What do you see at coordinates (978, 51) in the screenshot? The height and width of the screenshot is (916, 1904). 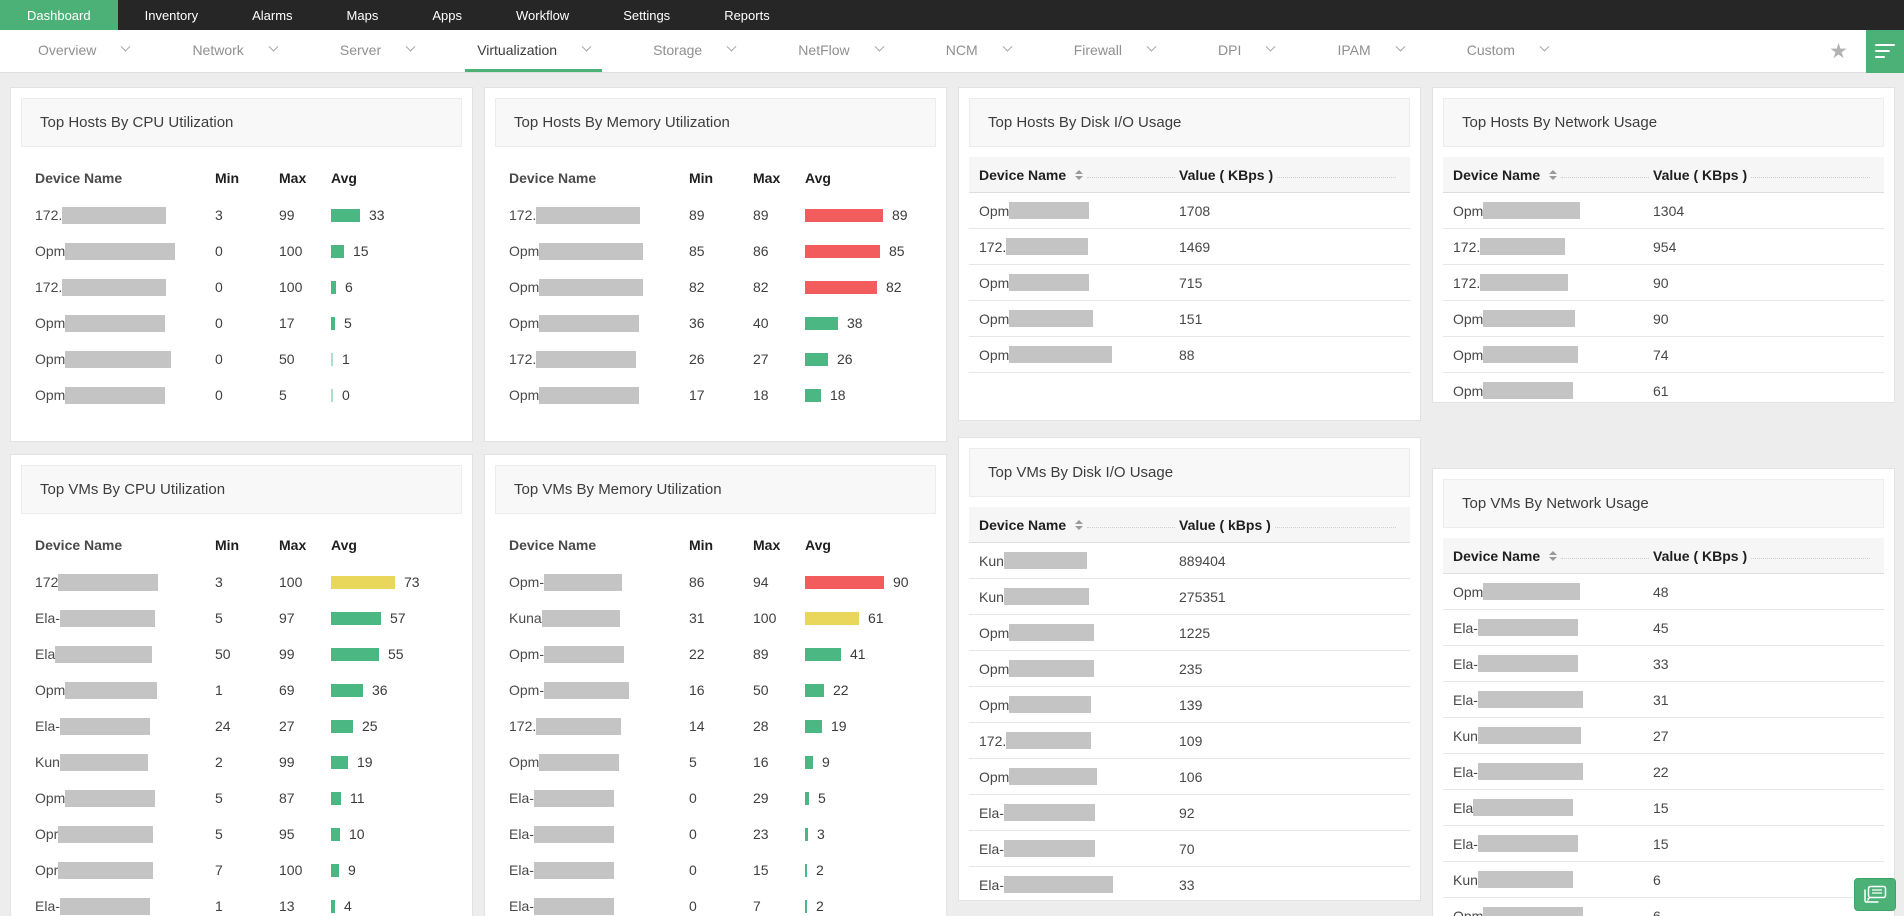 I see `tab-ncm: NCM` at bounding box center [978, 51].